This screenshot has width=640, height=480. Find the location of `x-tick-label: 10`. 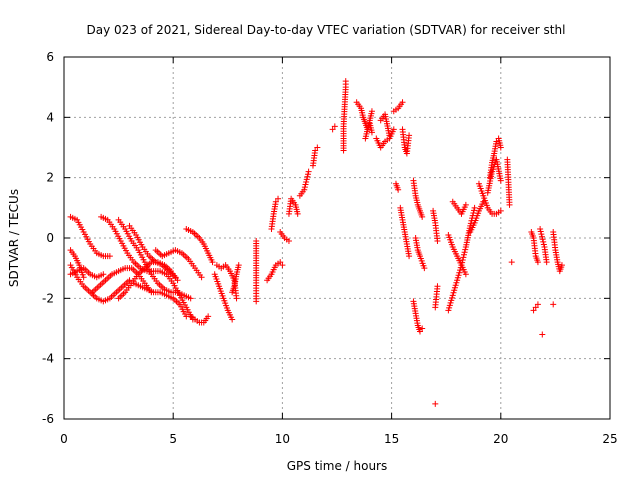

x-tick-label: 10 is located at coordinates (282, 439).